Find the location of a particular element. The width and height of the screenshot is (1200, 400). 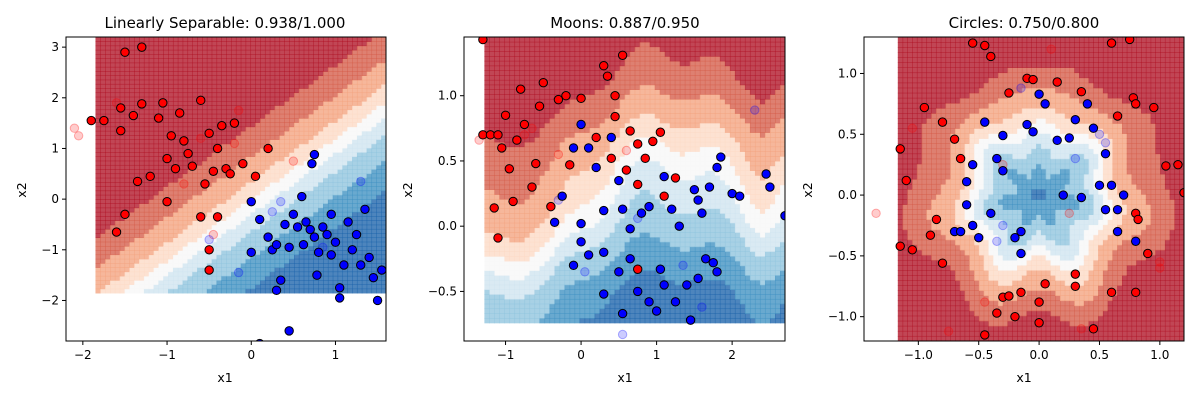

train-point-blue is located at coordinates (381, 270).